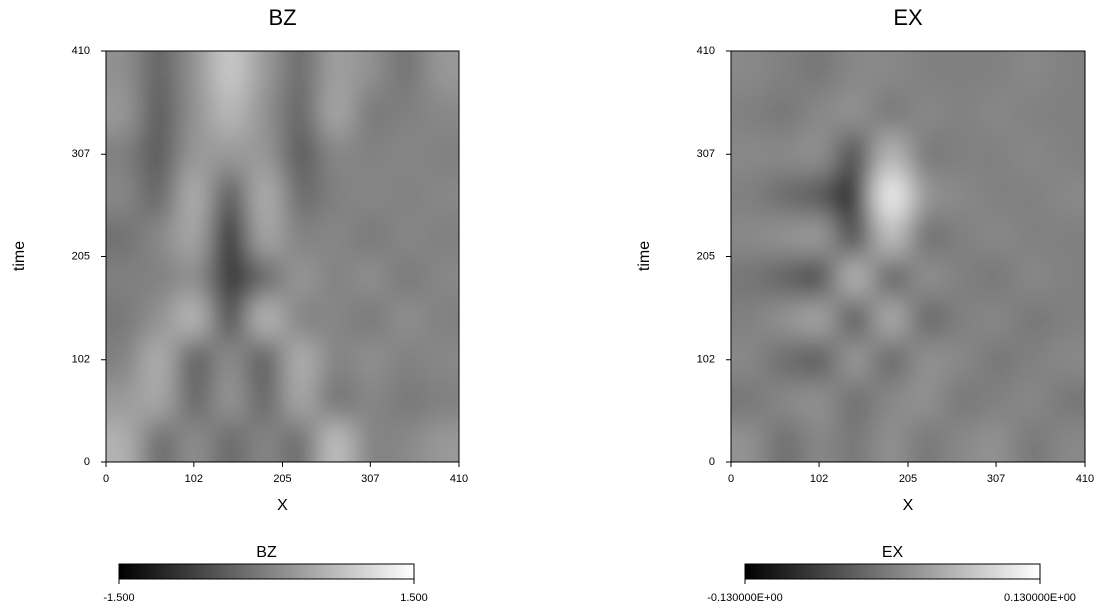 This screenshot has width=1099, height=609. What do you see at coordinates (893, 552) in the screenshot?
I see `colorbar-label: EX` at bounding box center [893, 552].